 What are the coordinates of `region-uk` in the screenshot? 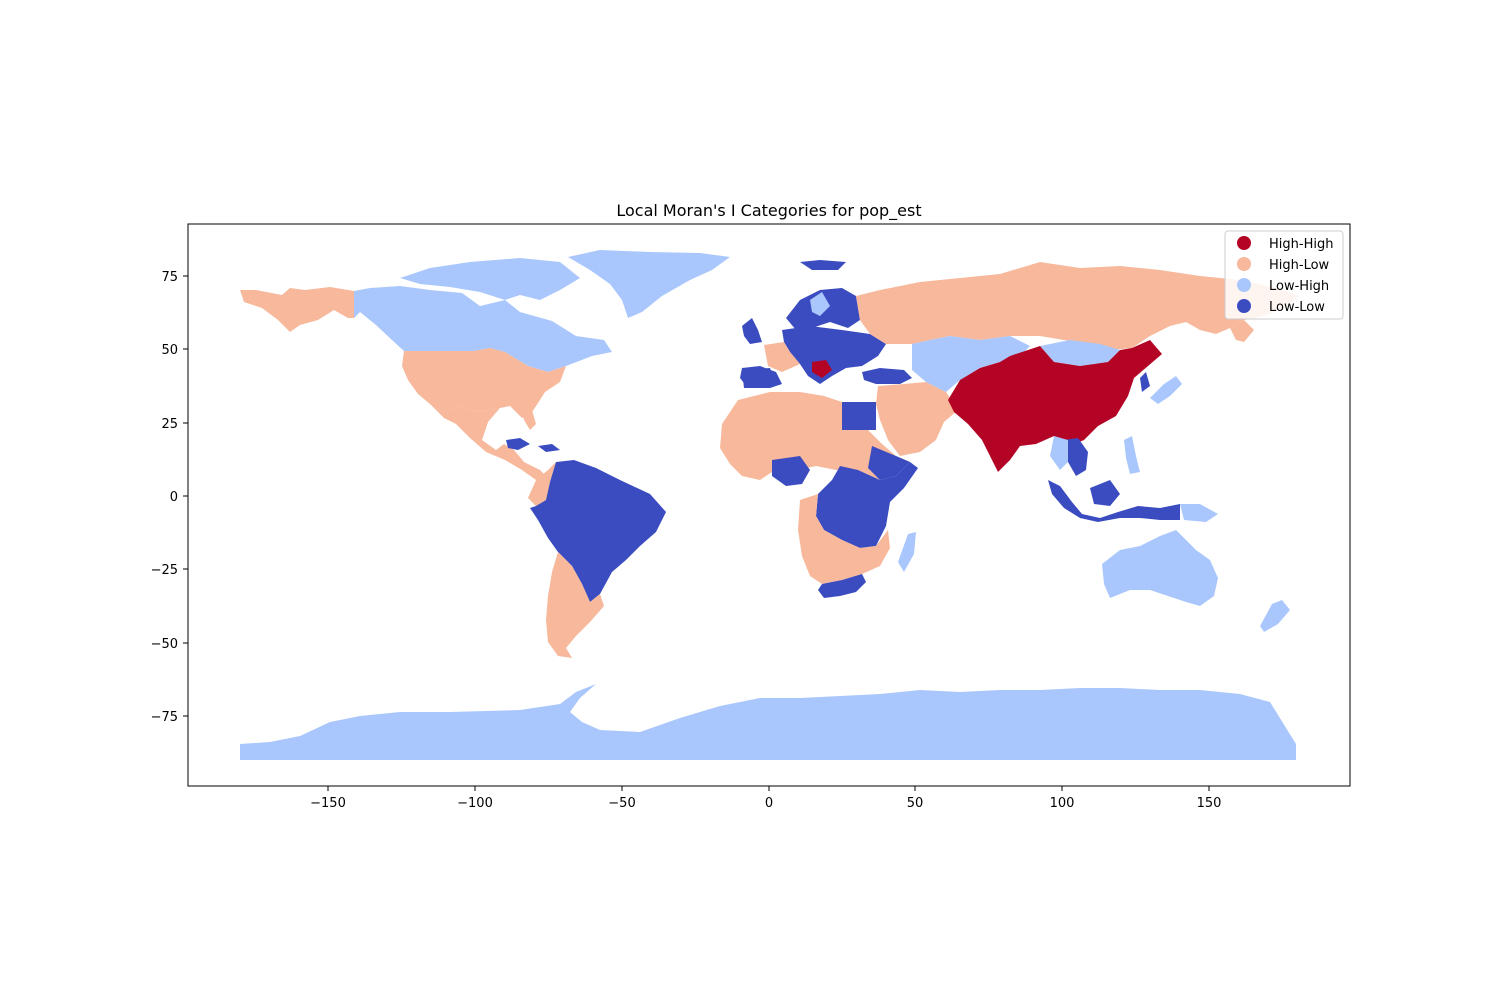 It's located at (752, 331).